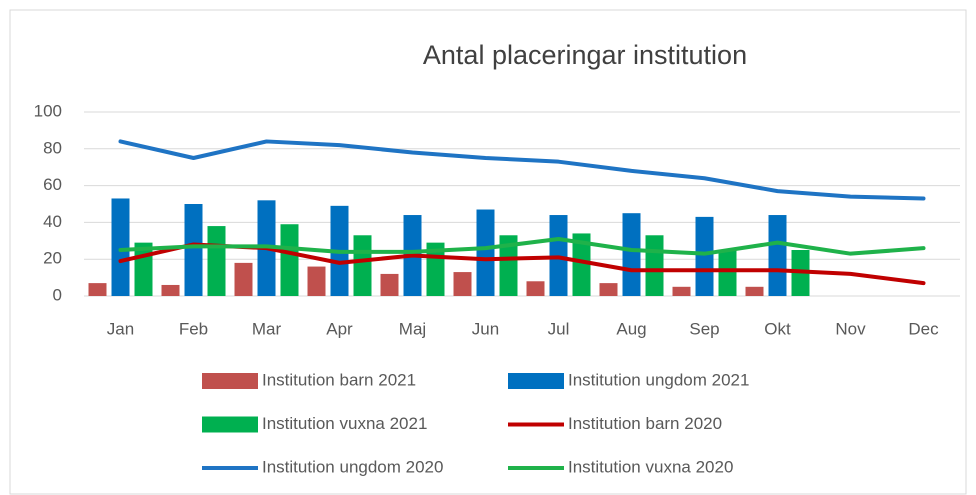  Describe the element at coordinates (631, 328) in the screenshot. I see `x-tick-label: Aug` at that location.